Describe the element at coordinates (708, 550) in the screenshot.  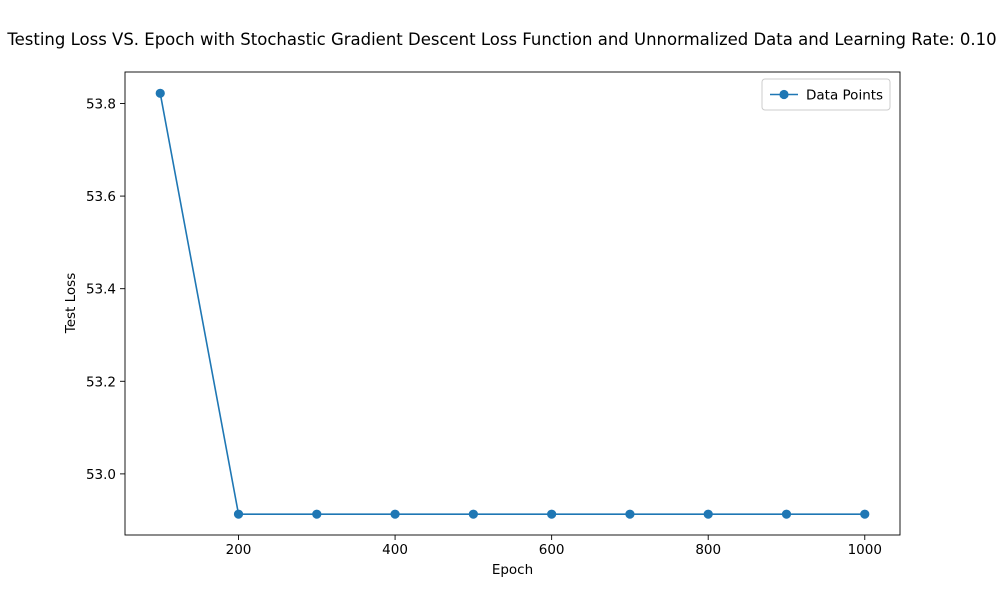
I see `x-tick-label: 800` at that location.